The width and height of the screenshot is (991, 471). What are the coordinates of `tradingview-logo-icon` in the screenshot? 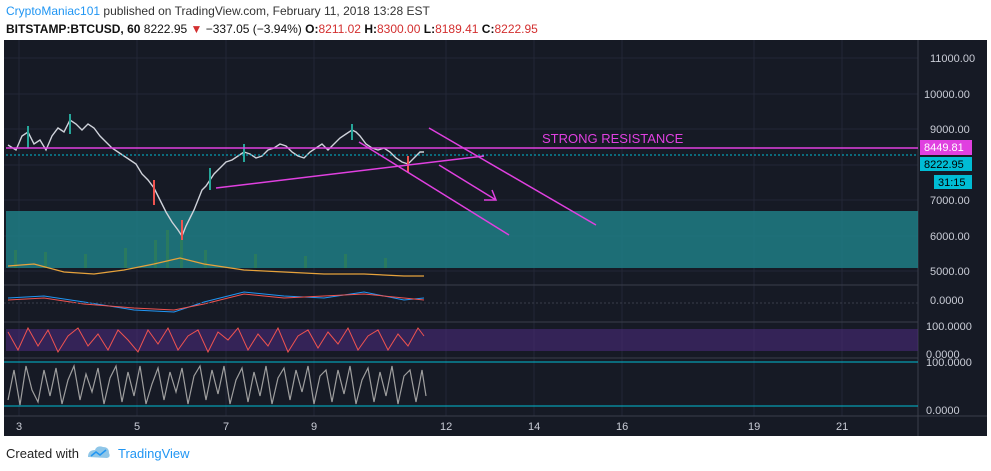 It's located at (99, 452).